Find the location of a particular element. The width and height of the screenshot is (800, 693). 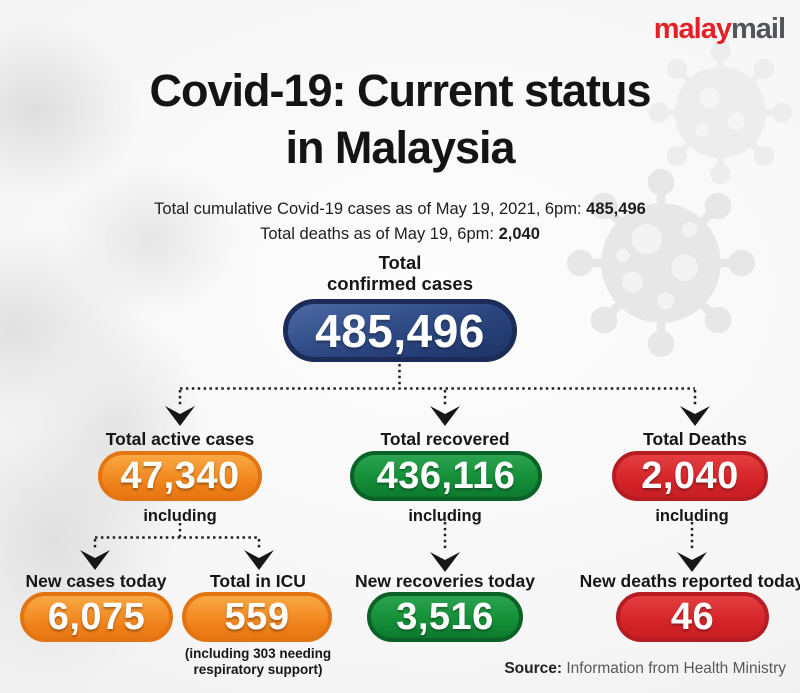

title-line2: in Malaysia is located at coordinates (400, 147).